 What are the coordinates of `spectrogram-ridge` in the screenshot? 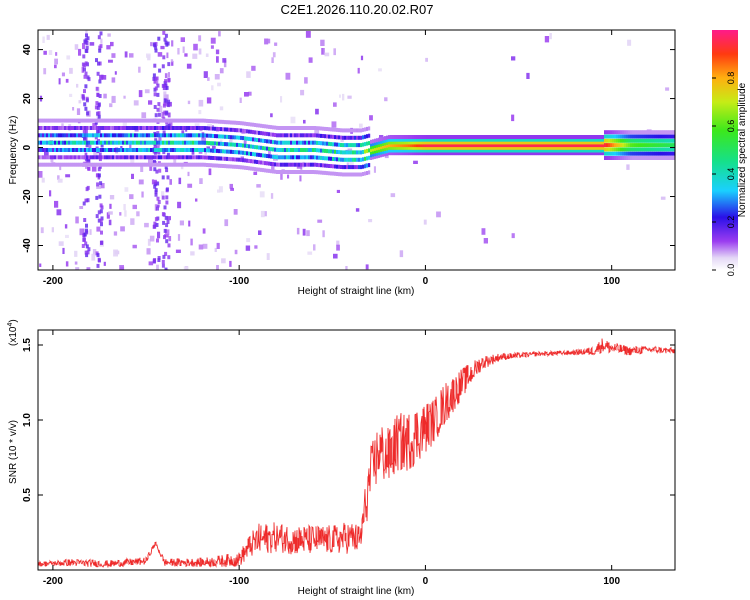 It's located at (356, 147).